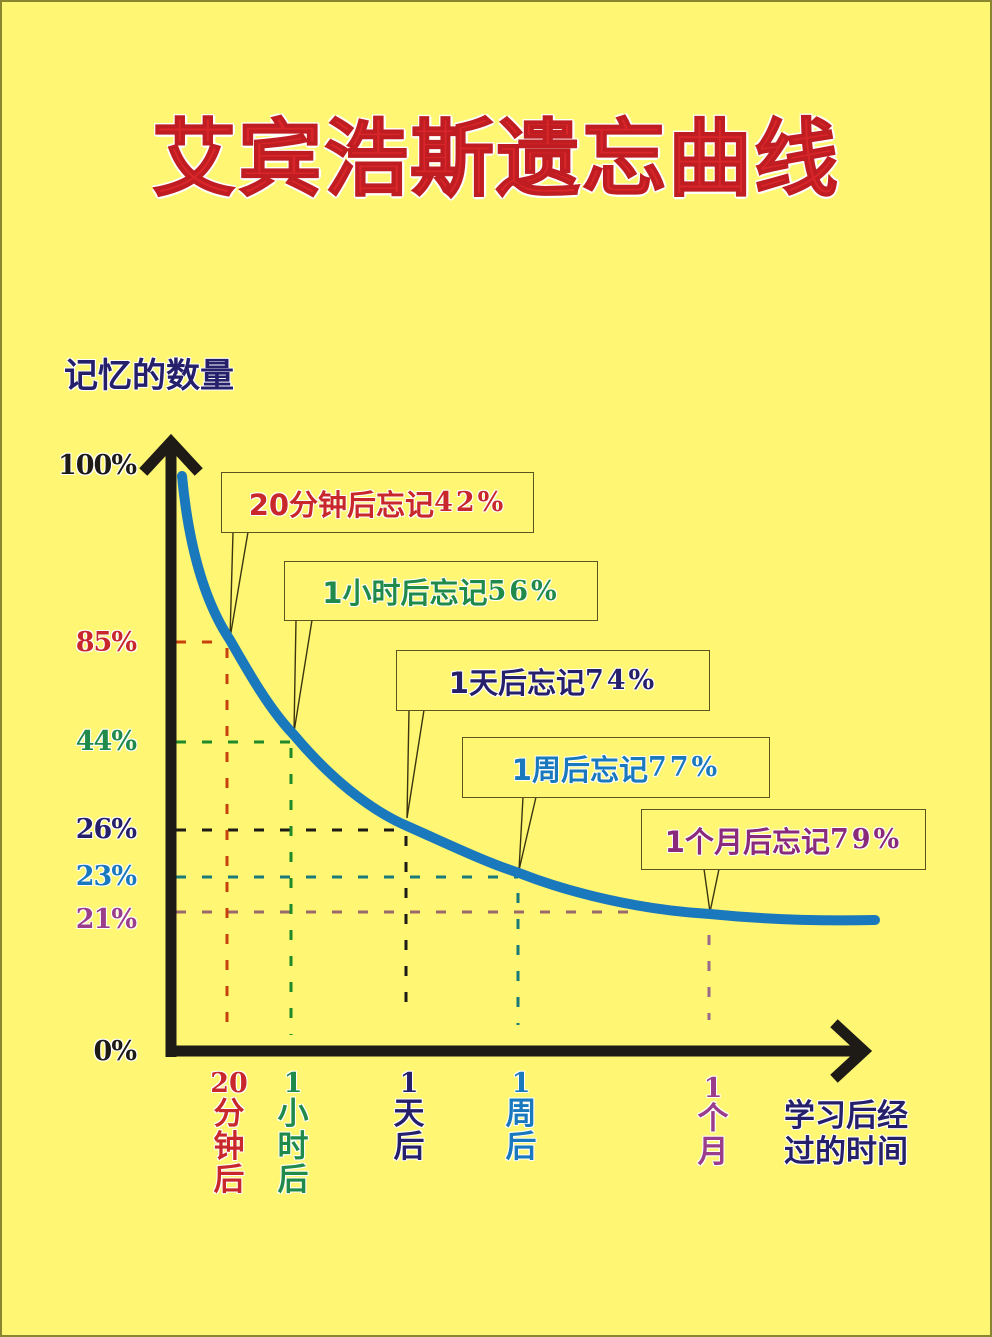 The width and height of the screenshot is (992, 1337). What do you see at coordinates (229, 1147) in the screenshot?
I see `x-category-char: 钟` at bounding box center [229, 1147].